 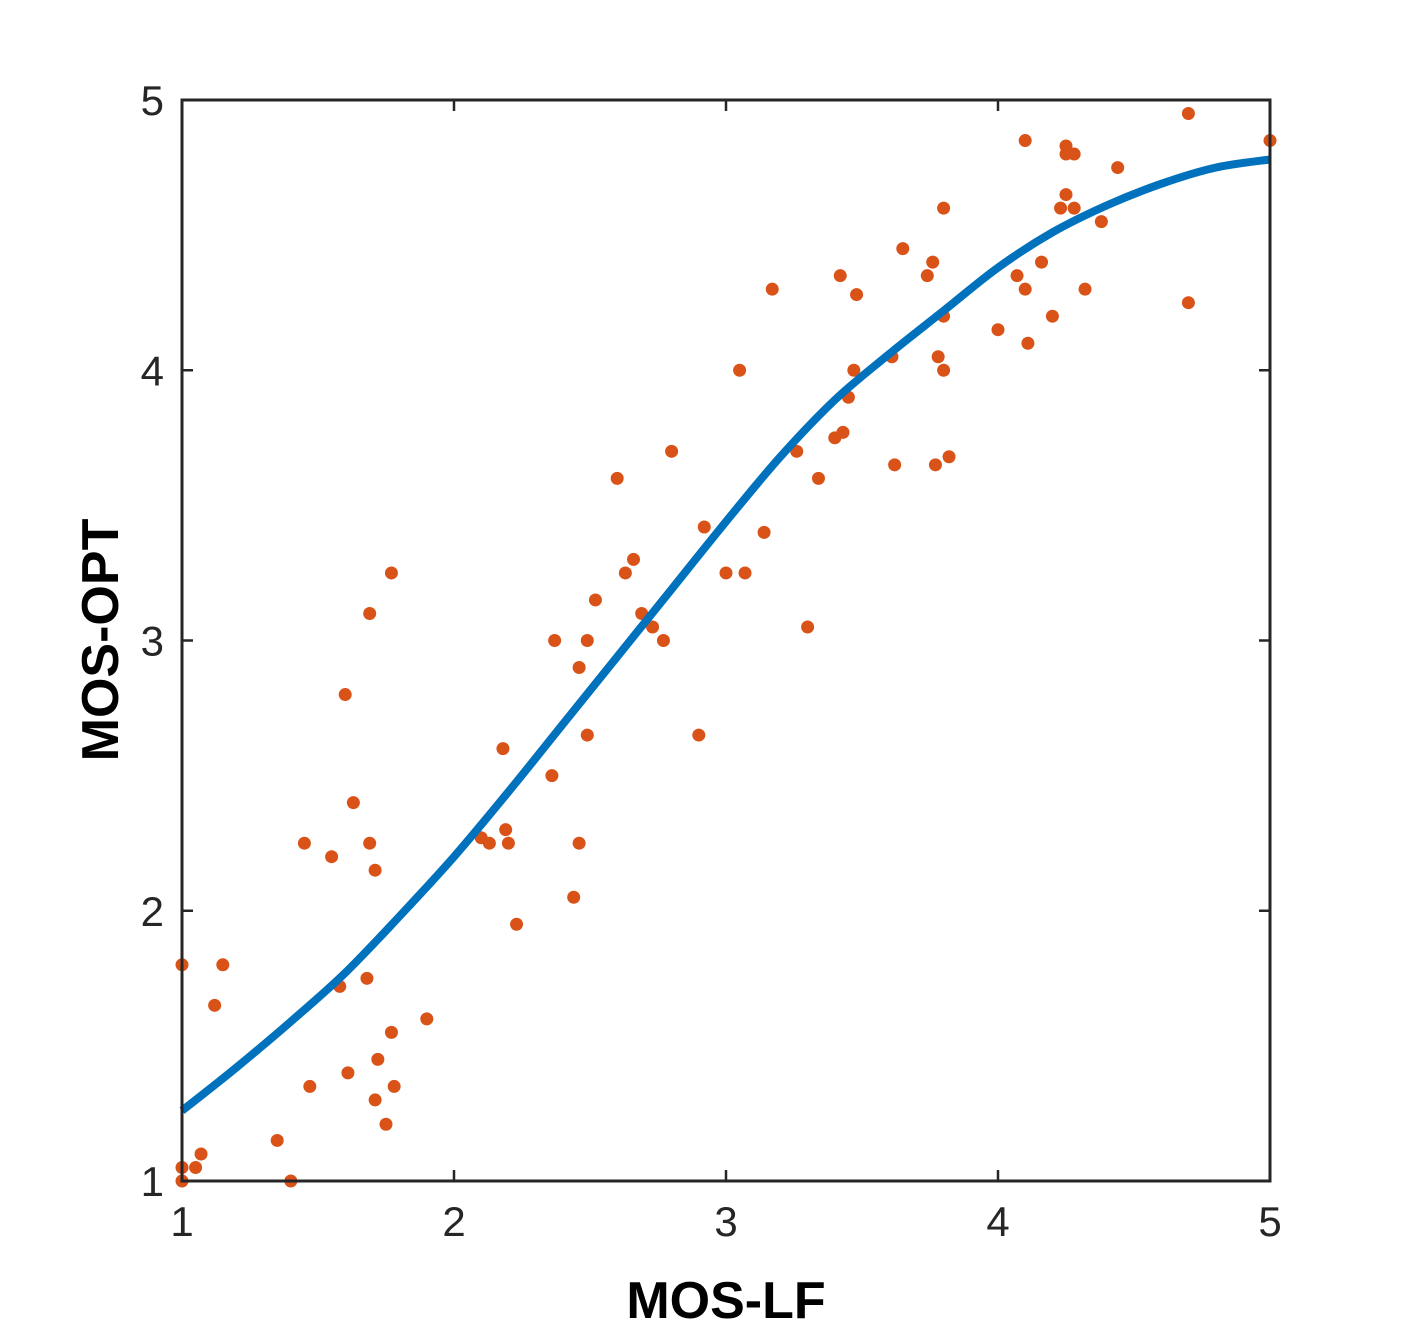 What do you see at coordinates (1269, 1221) in the screenshot?
I see `x-tick-label: 5` at bounding box center [1269, 1221].